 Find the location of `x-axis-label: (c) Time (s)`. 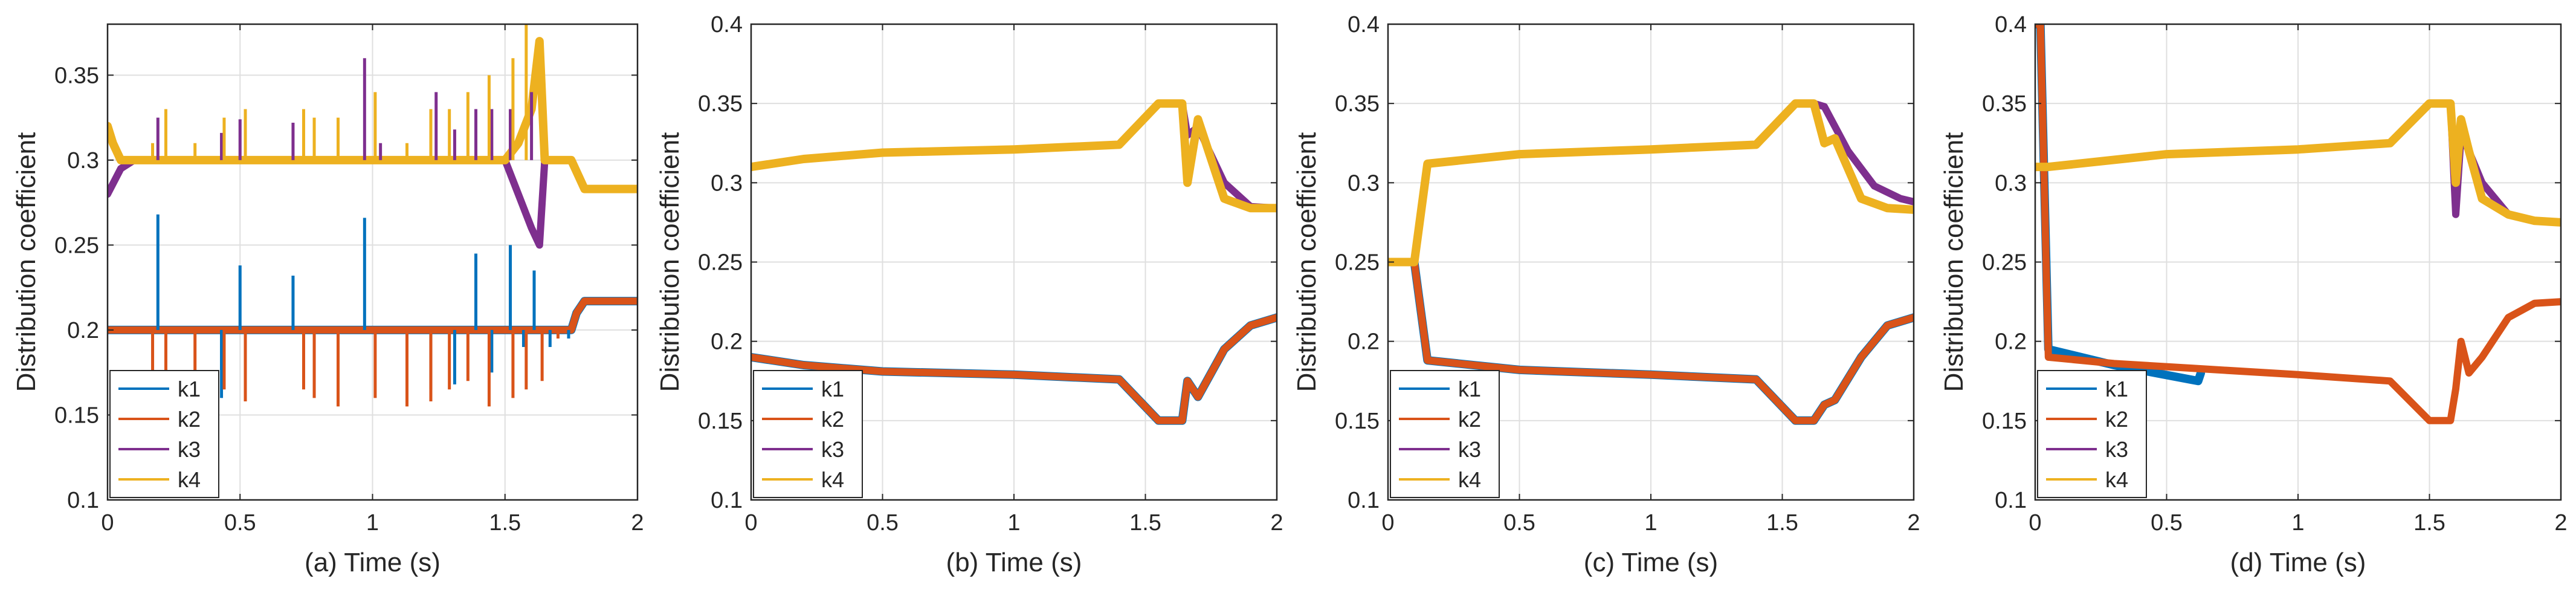

x-axis-label: (c) Time (s) is located at coordinates (1651, 562).